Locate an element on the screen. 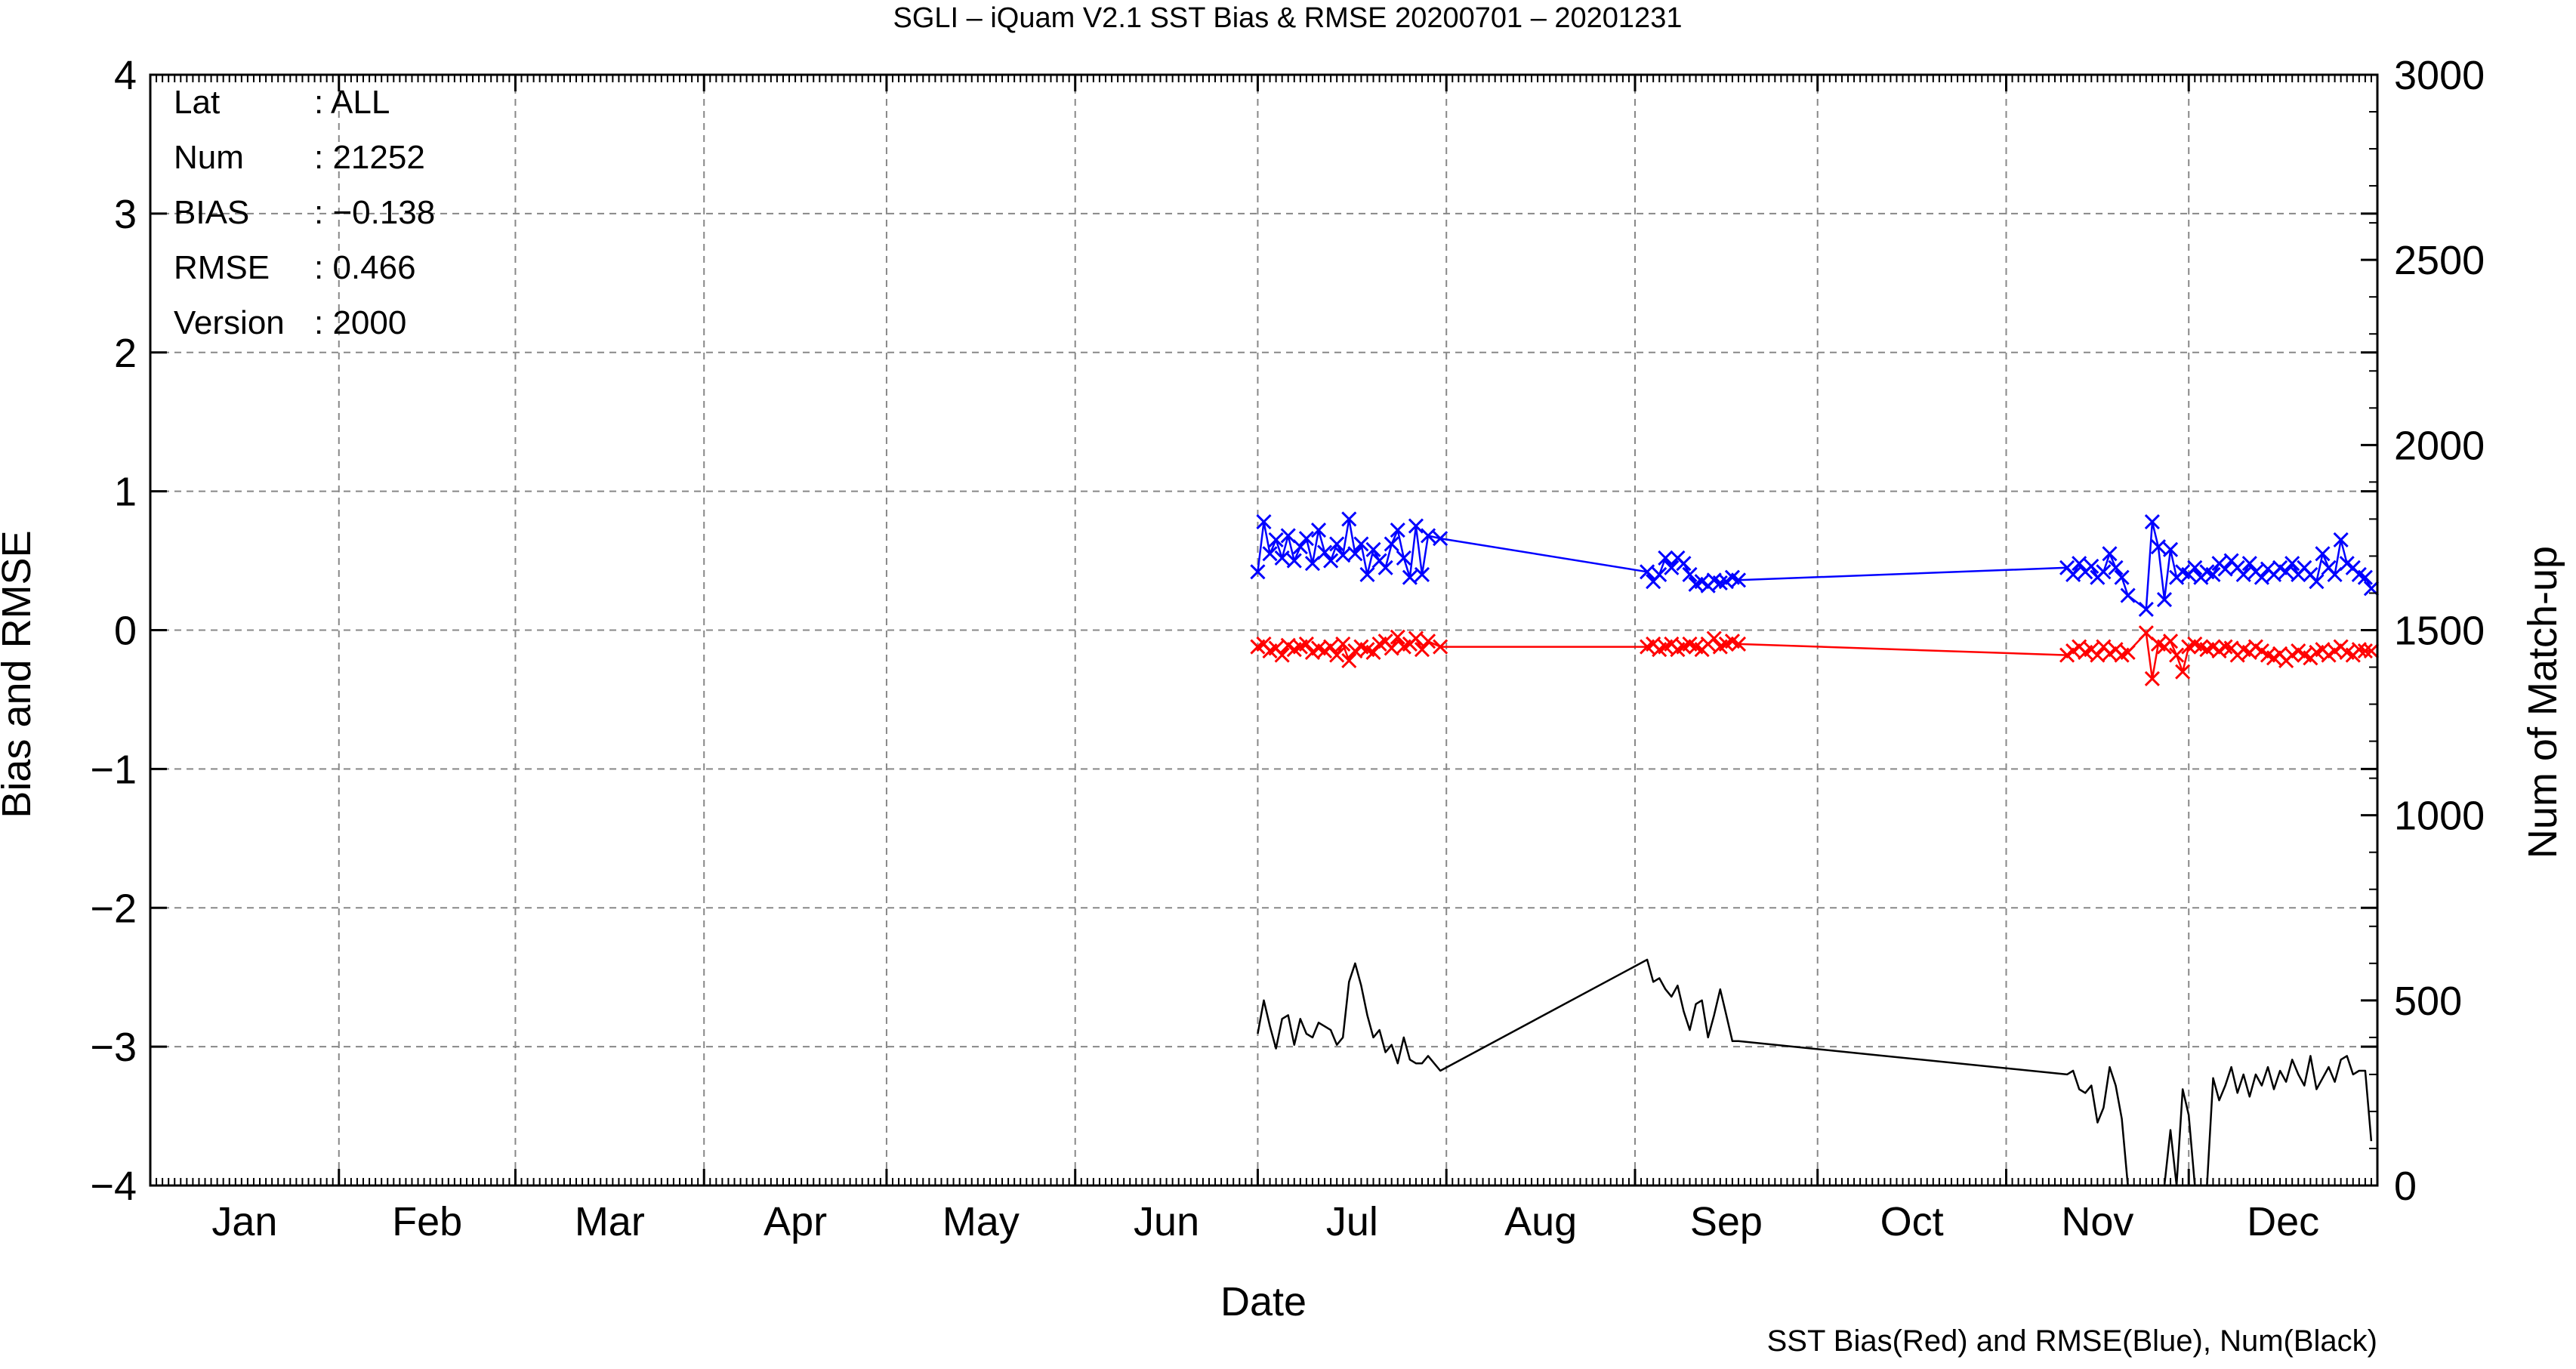 The width and height of the screenshot is (2576, 1369). series-bias is located at coordinates (1815, 655).